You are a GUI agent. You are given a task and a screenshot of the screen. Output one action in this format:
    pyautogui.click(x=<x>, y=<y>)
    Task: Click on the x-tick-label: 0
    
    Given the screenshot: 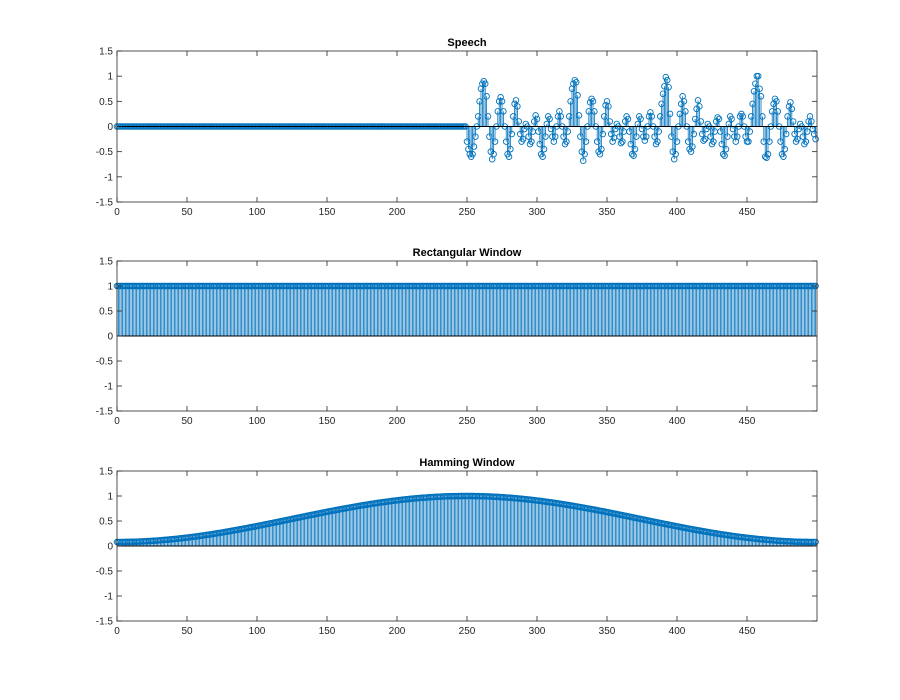 What is the action you would take?
    pyautogui.click(x=117, y=212)
    